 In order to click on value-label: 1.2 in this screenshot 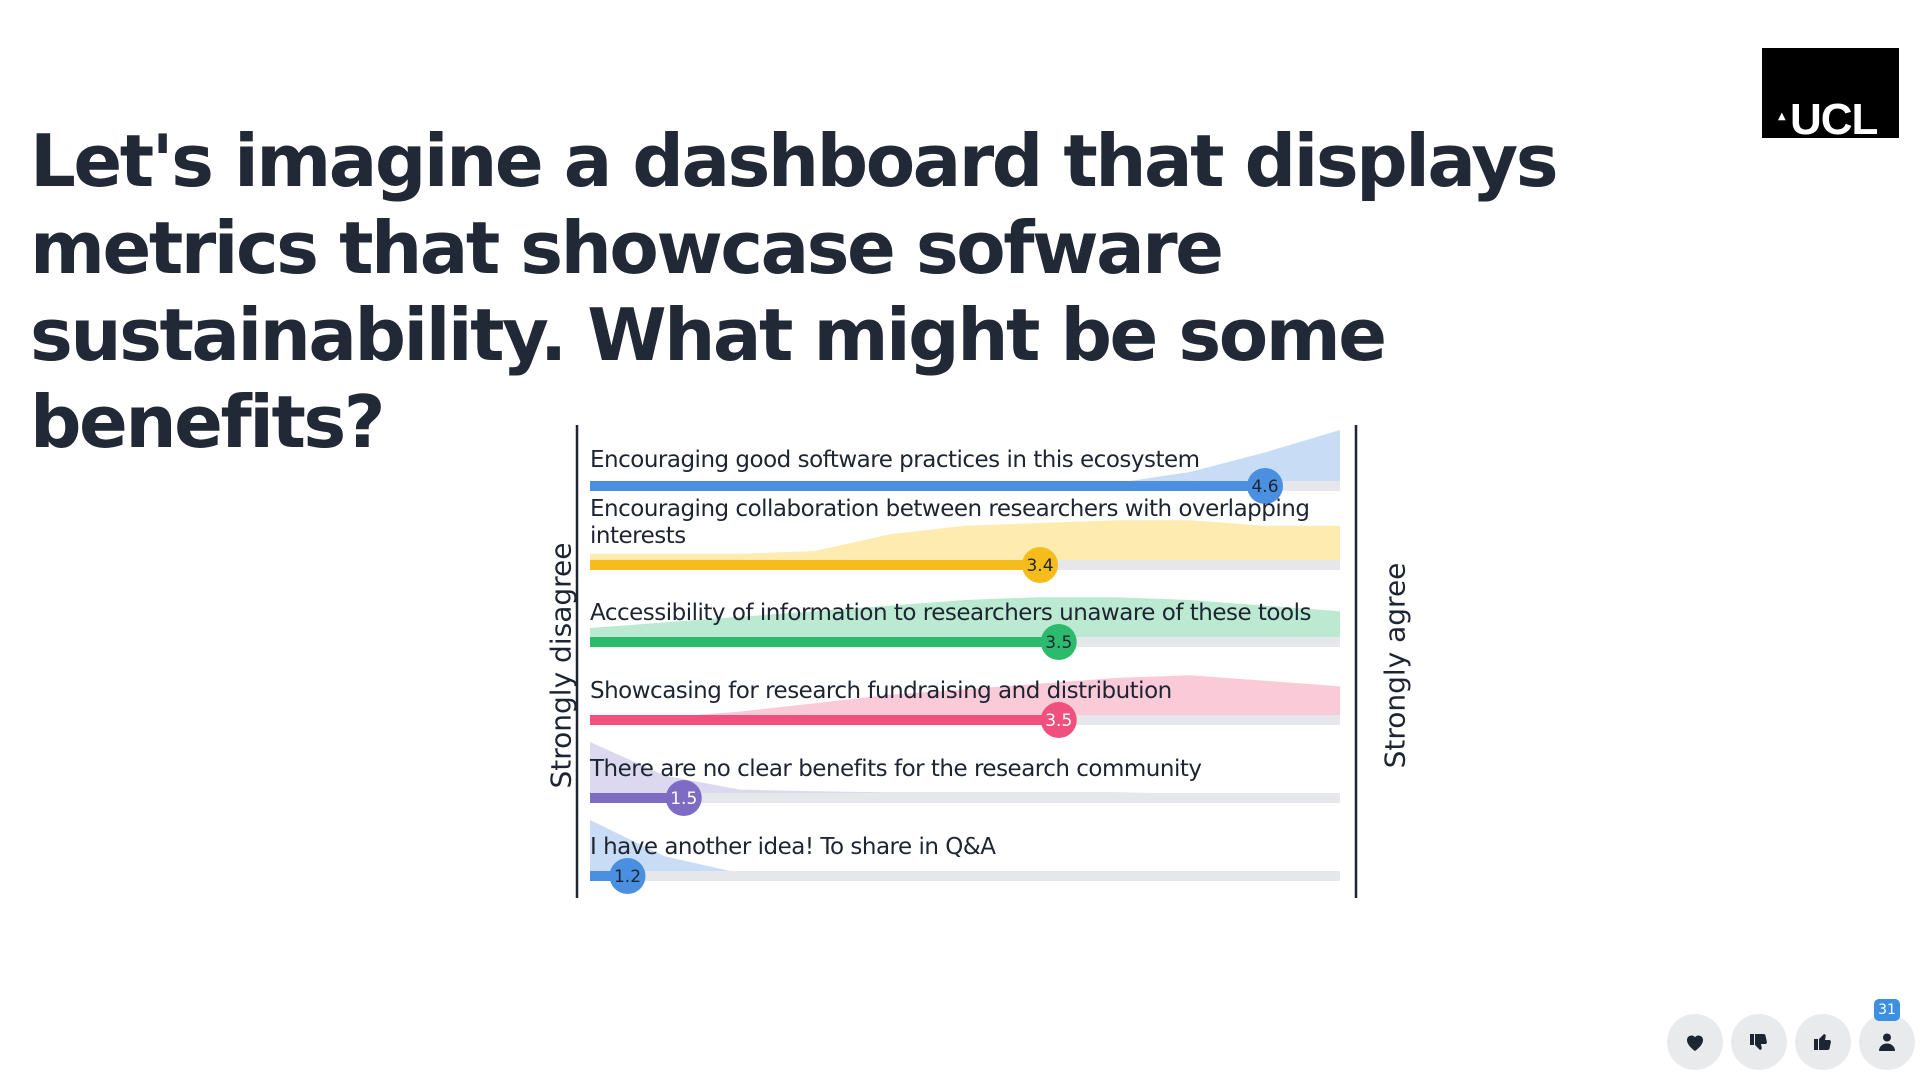, I will do `click(627, 877)`.